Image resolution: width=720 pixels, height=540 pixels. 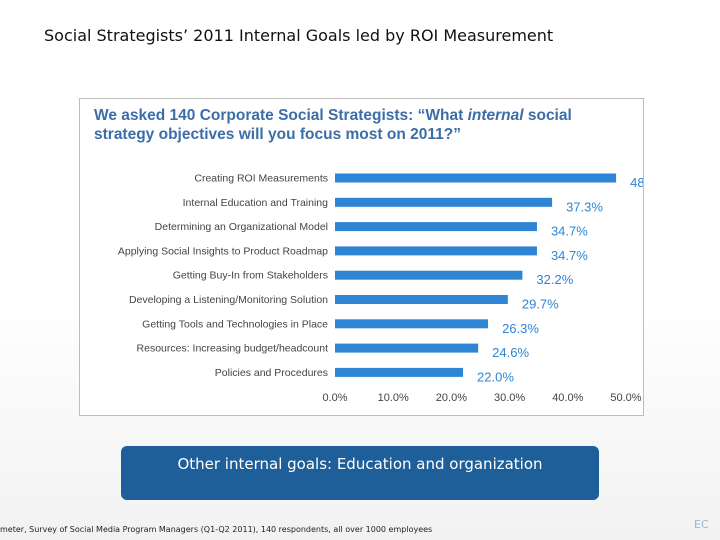 What do you see at coordinates (235, 324) in the screenshot?
I see `category-label: Getting Tools and Technologies in Place` at bounding box center [235, 324].